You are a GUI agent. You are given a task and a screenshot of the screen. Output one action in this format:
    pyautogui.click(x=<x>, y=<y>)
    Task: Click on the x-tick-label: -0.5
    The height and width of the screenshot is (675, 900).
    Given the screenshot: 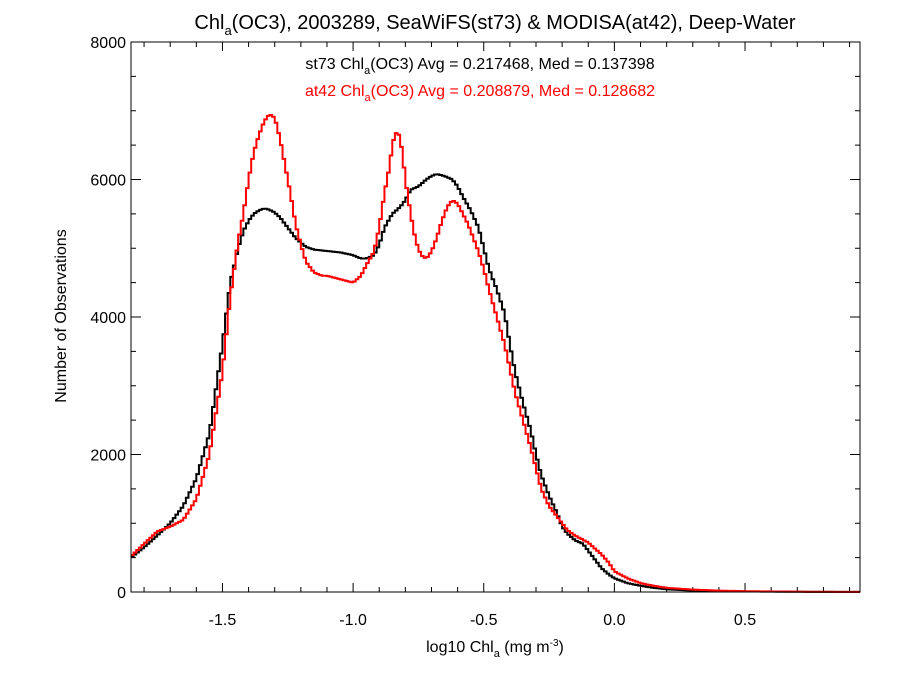 What is the action you would take?
    pyautogui.click(x=484, y=620)
    